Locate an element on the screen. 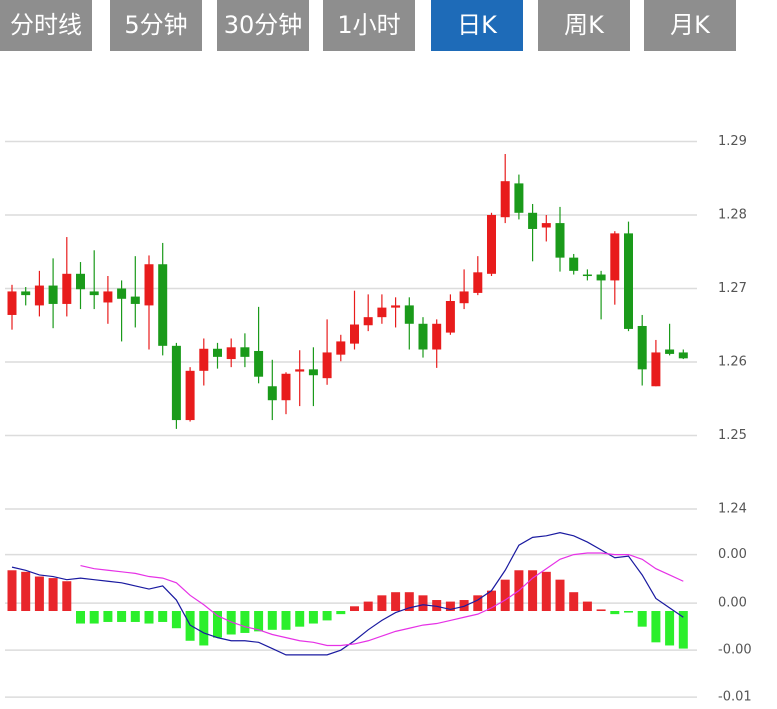 This screenshot has width=777, height=709. y-tick-label: 1.28 is located at coordinates (732, 215).